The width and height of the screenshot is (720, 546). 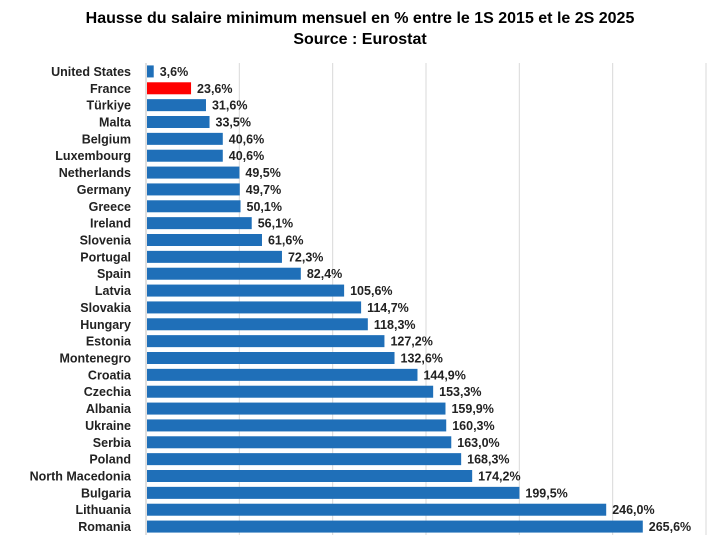 I want to click on bar-greece, so click(x=194, y=206).